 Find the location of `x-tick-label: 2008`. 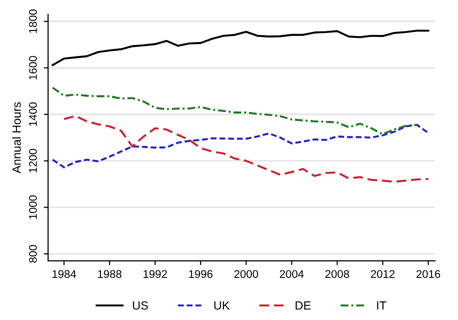

x-tick-label: 2008 is located at coordinates (337, 274).